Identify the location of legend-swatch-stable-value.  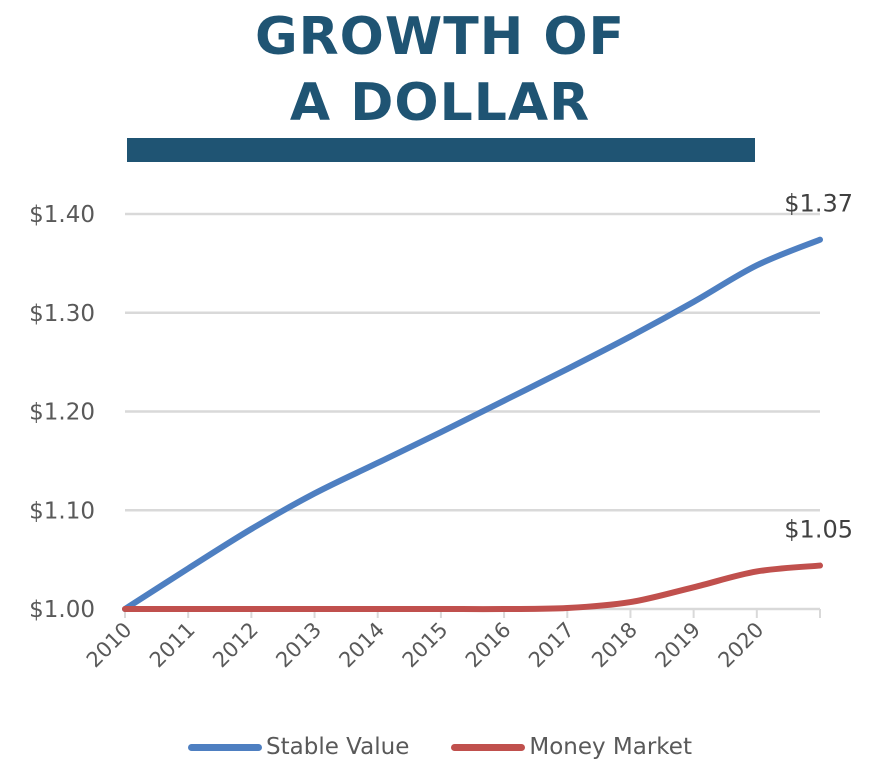
(225, 747).